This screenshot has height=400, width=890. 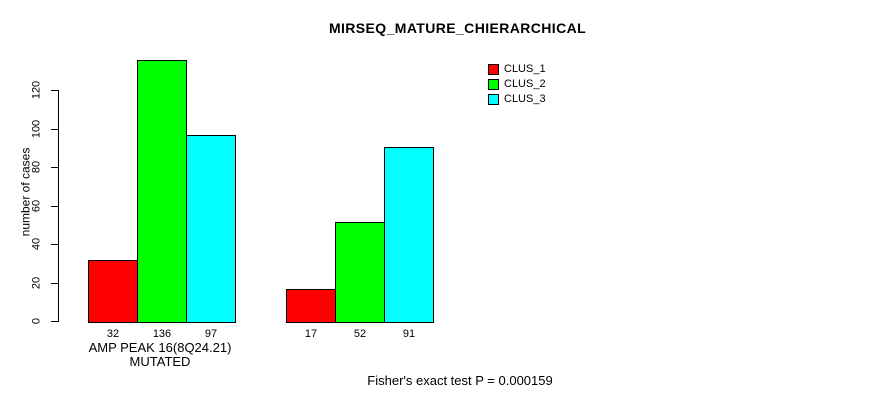 What do you see at coordinates (36, 90) in the screenshot?
I see `y-tick-label: 120` at bounding box center [36, 90].